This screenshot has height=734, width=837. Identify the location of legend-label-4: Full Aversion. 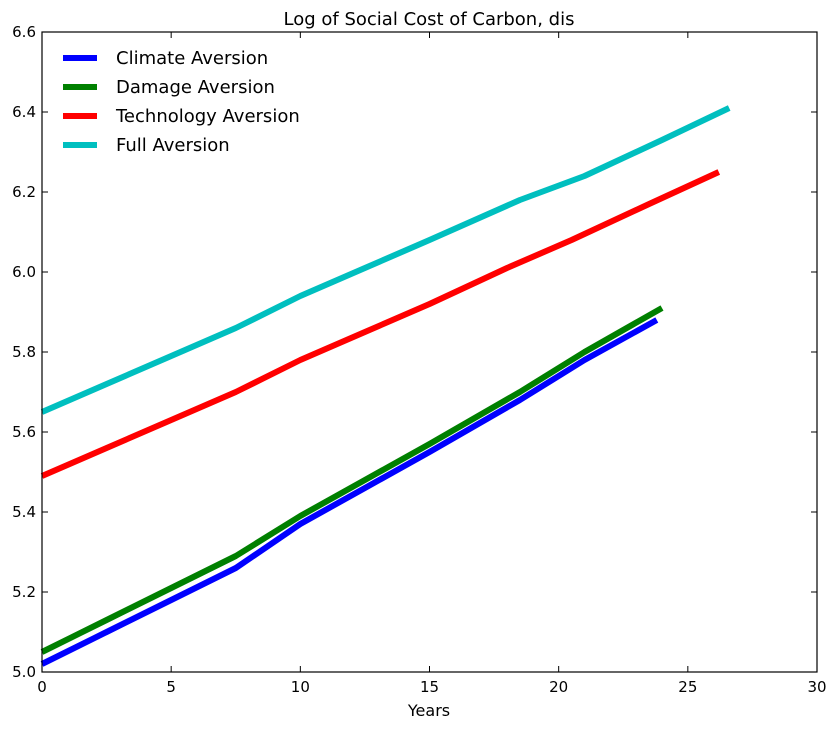
(173, 145).